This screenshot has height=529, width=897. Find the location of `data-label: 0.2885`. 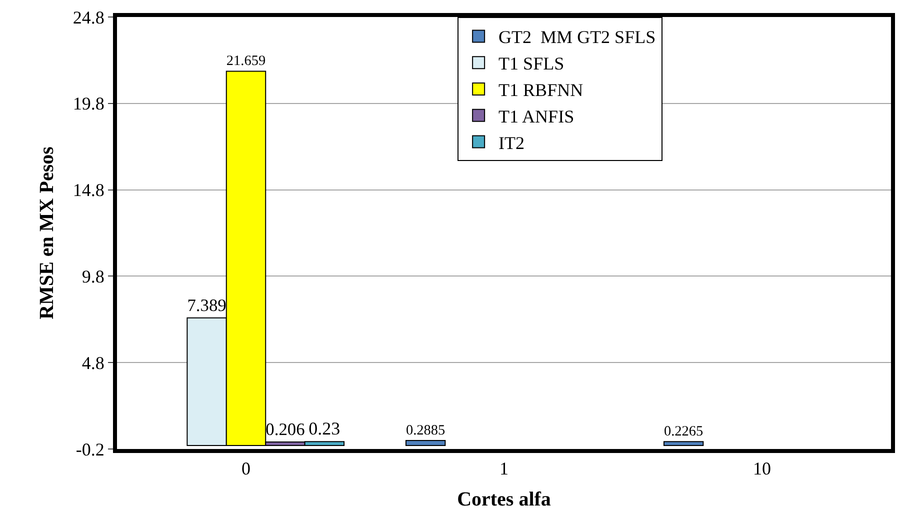

data-label: 0.2885 is located at coordinates (426, 430).